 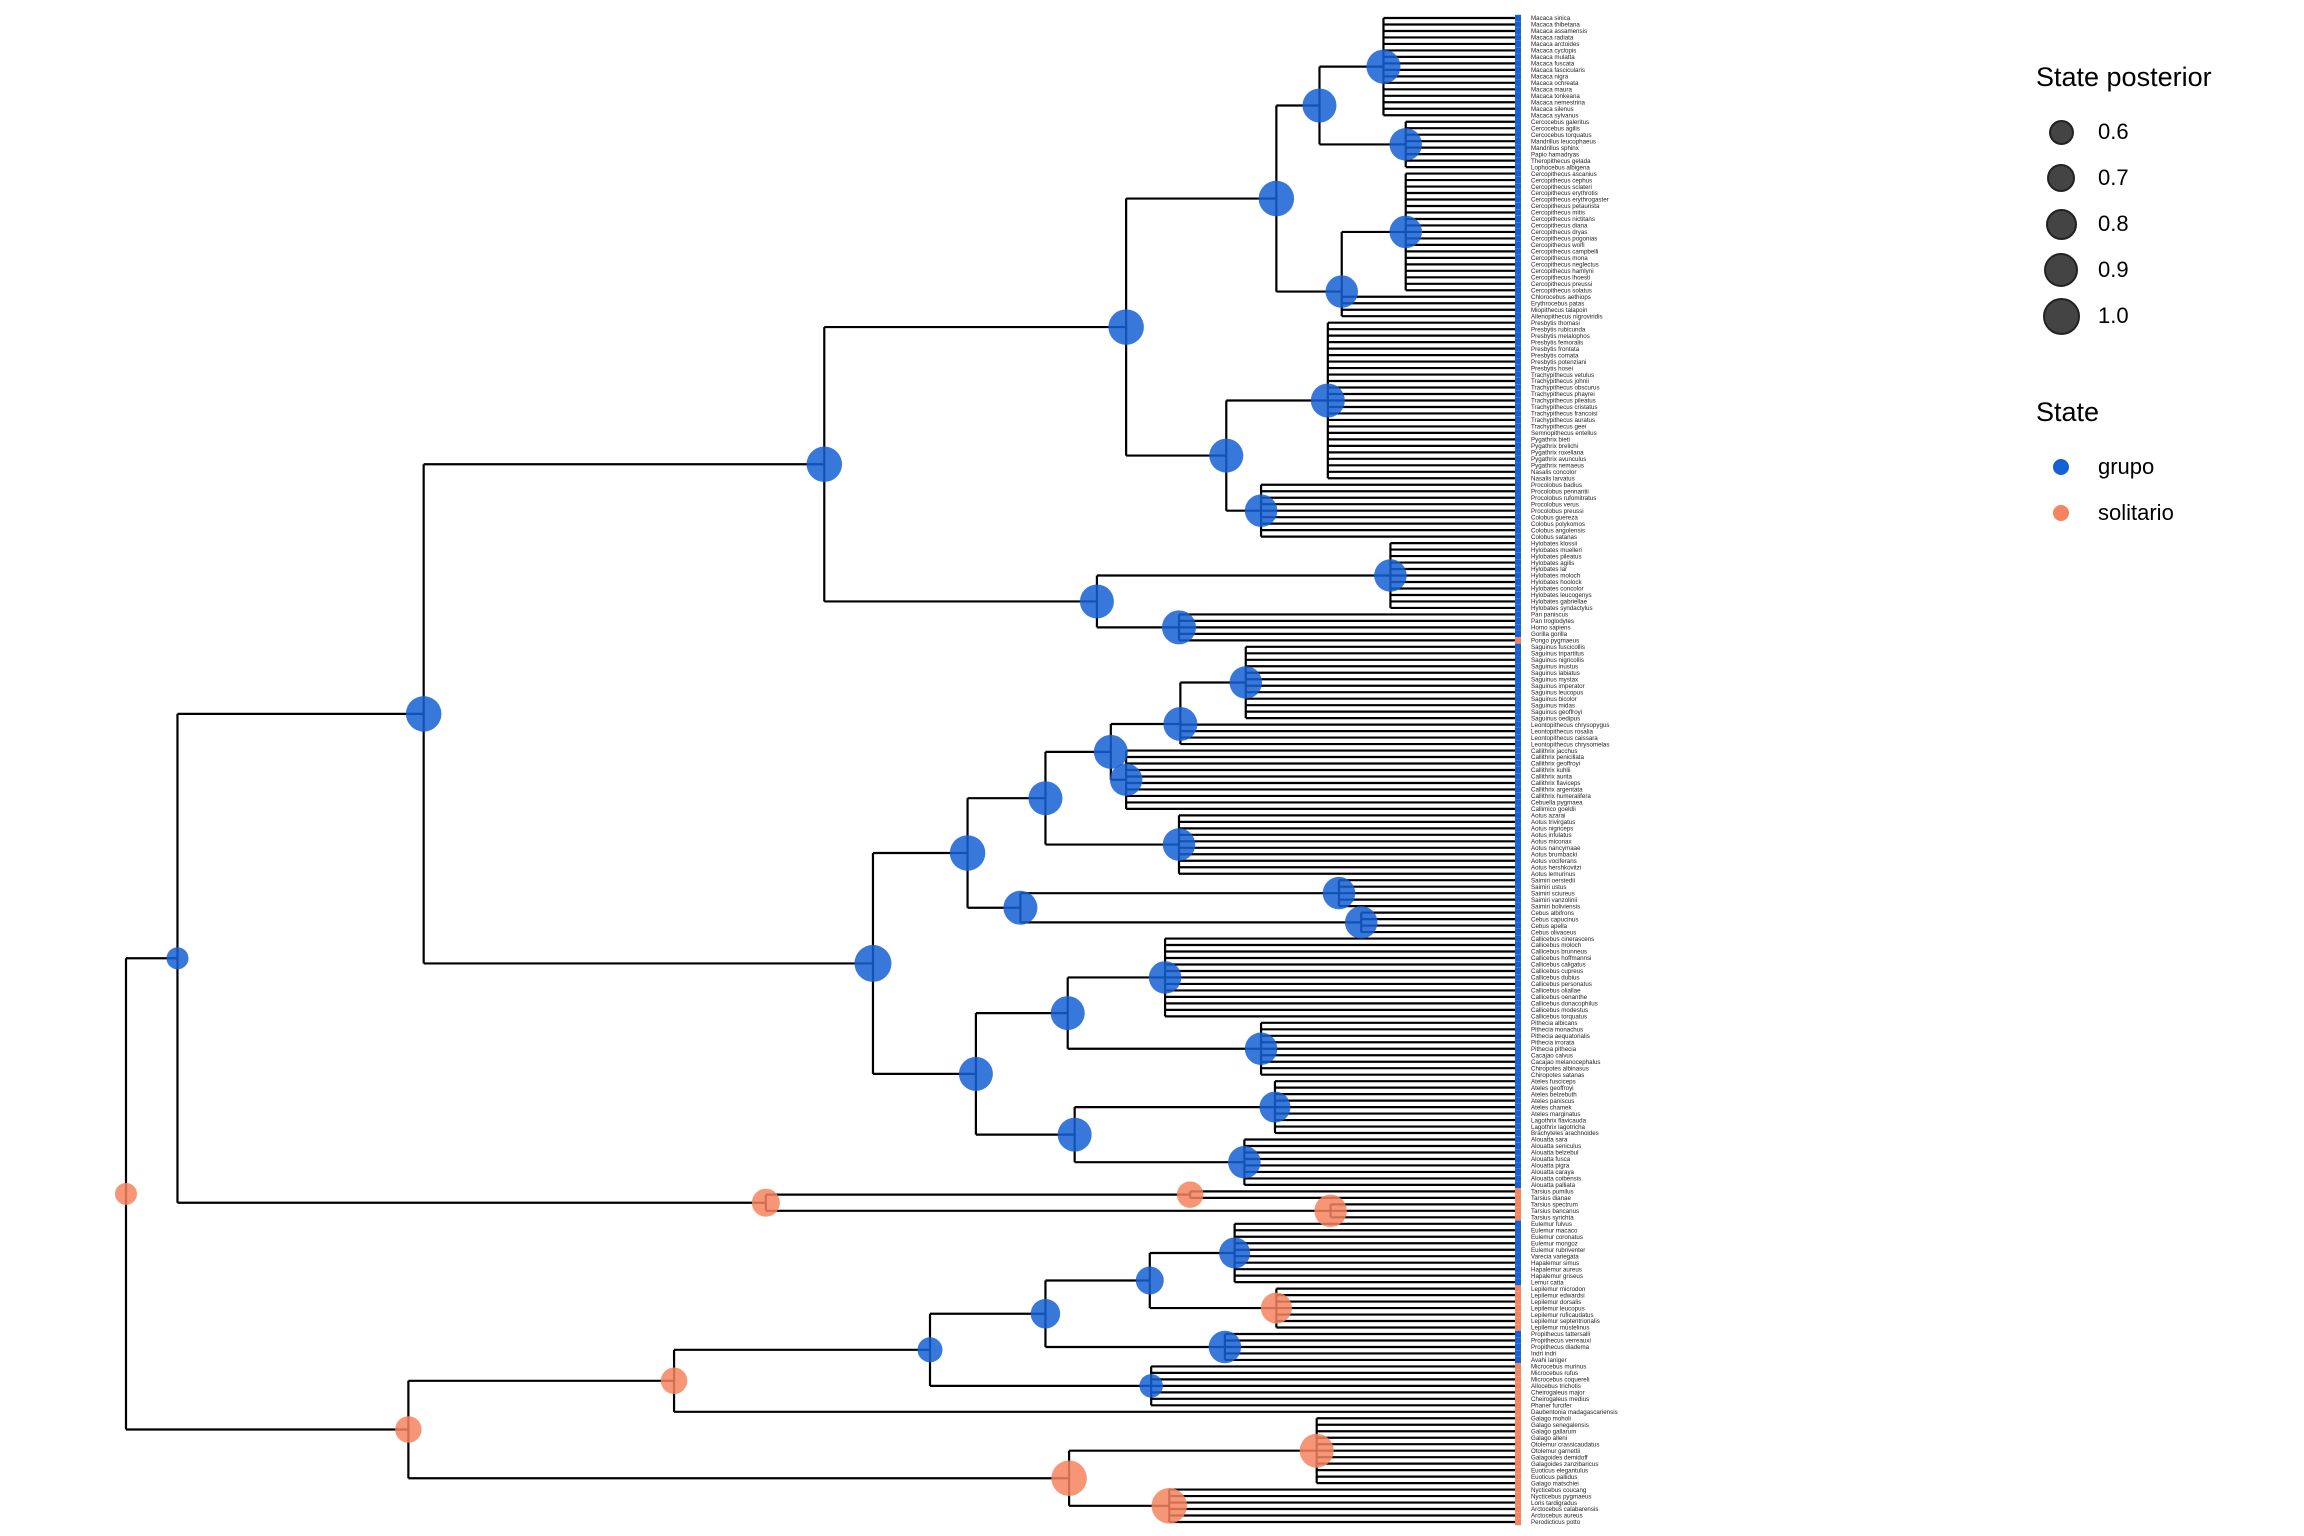 I want to click on tip-label: Lemur catta, so click(x=1547, y=1282).